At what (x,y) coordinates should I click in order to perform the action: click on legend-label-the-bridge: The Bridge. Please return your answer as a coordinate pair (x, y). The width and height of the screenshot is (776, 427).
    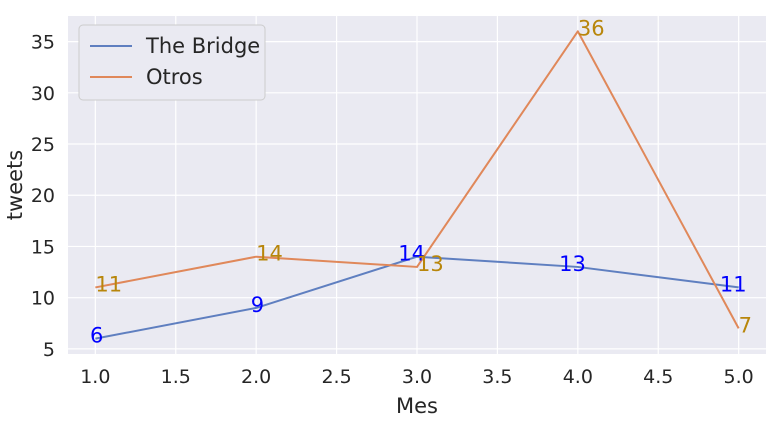
    Looking at the image, I should click on (202, 46).